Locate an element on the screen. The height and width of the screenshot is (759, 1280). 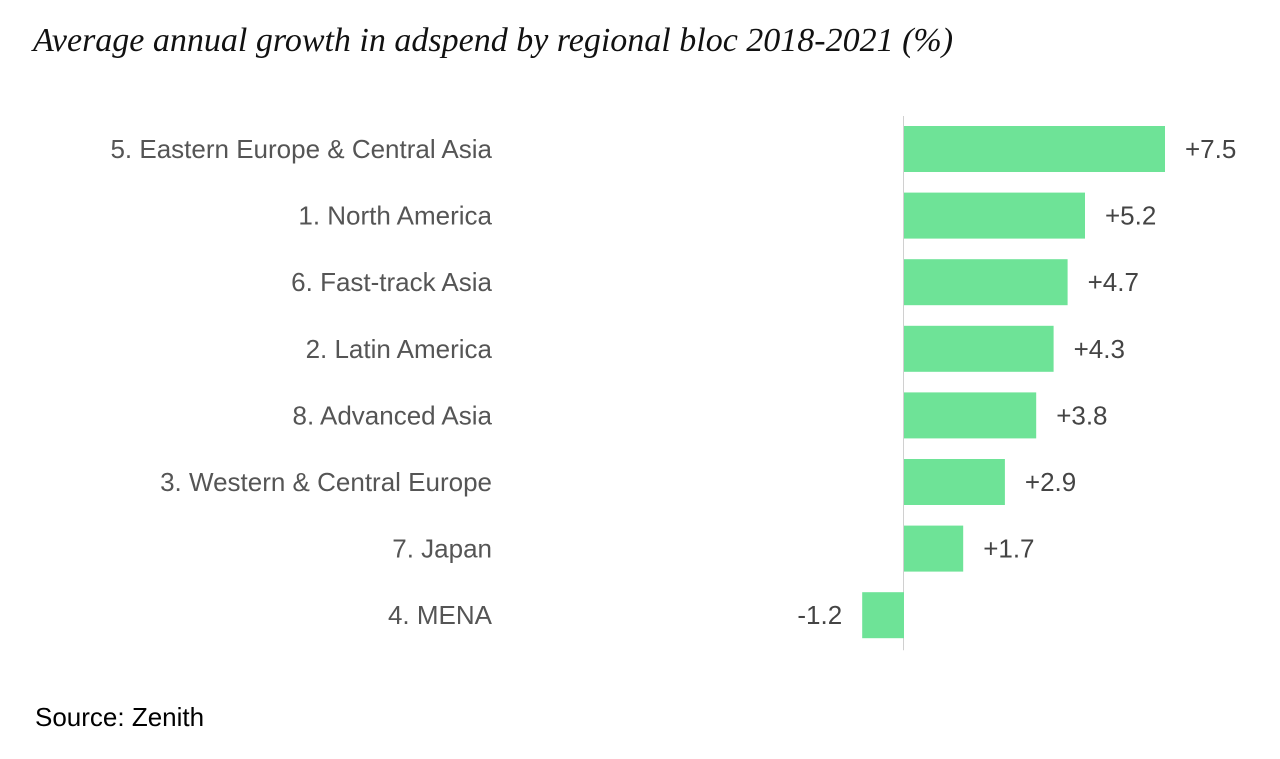
value-label: +4.7 is located at coordinates (1113, 282).